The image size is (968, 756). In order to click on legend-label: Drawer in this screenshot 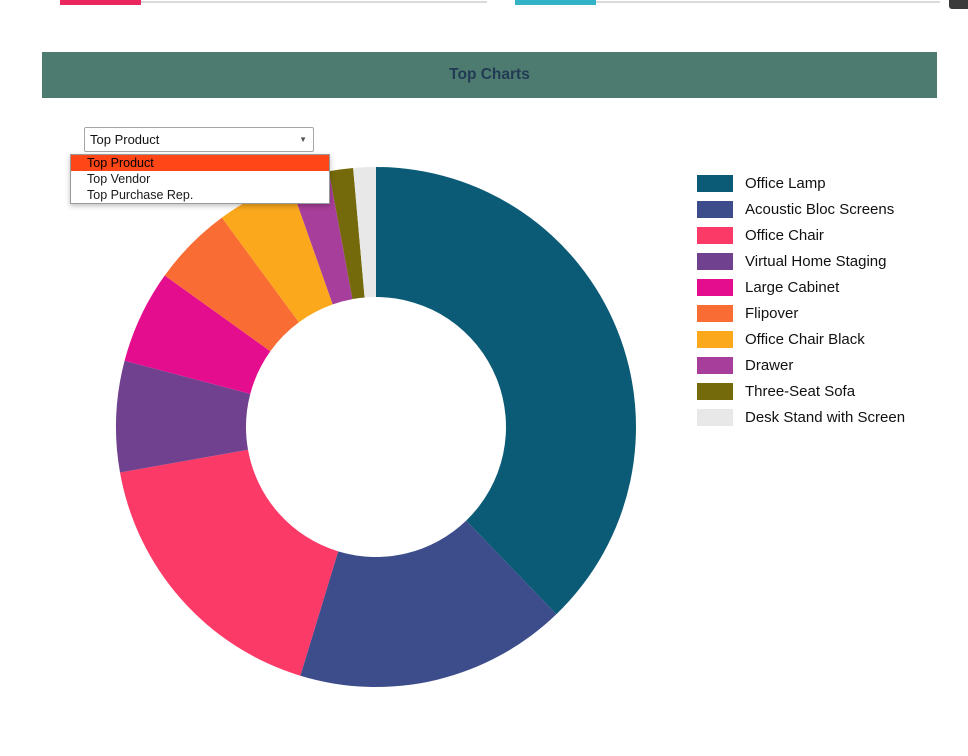, I will do `click(769, 365)`.